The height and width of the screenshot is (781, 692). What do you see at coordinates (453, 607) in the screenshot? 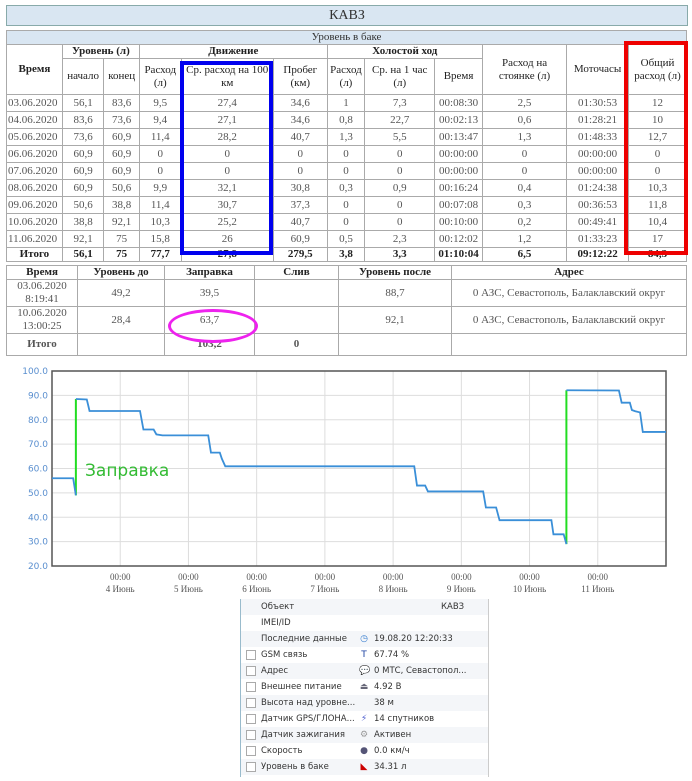
I see `info-value: КАВЗ` at bounding box center [453, 607].